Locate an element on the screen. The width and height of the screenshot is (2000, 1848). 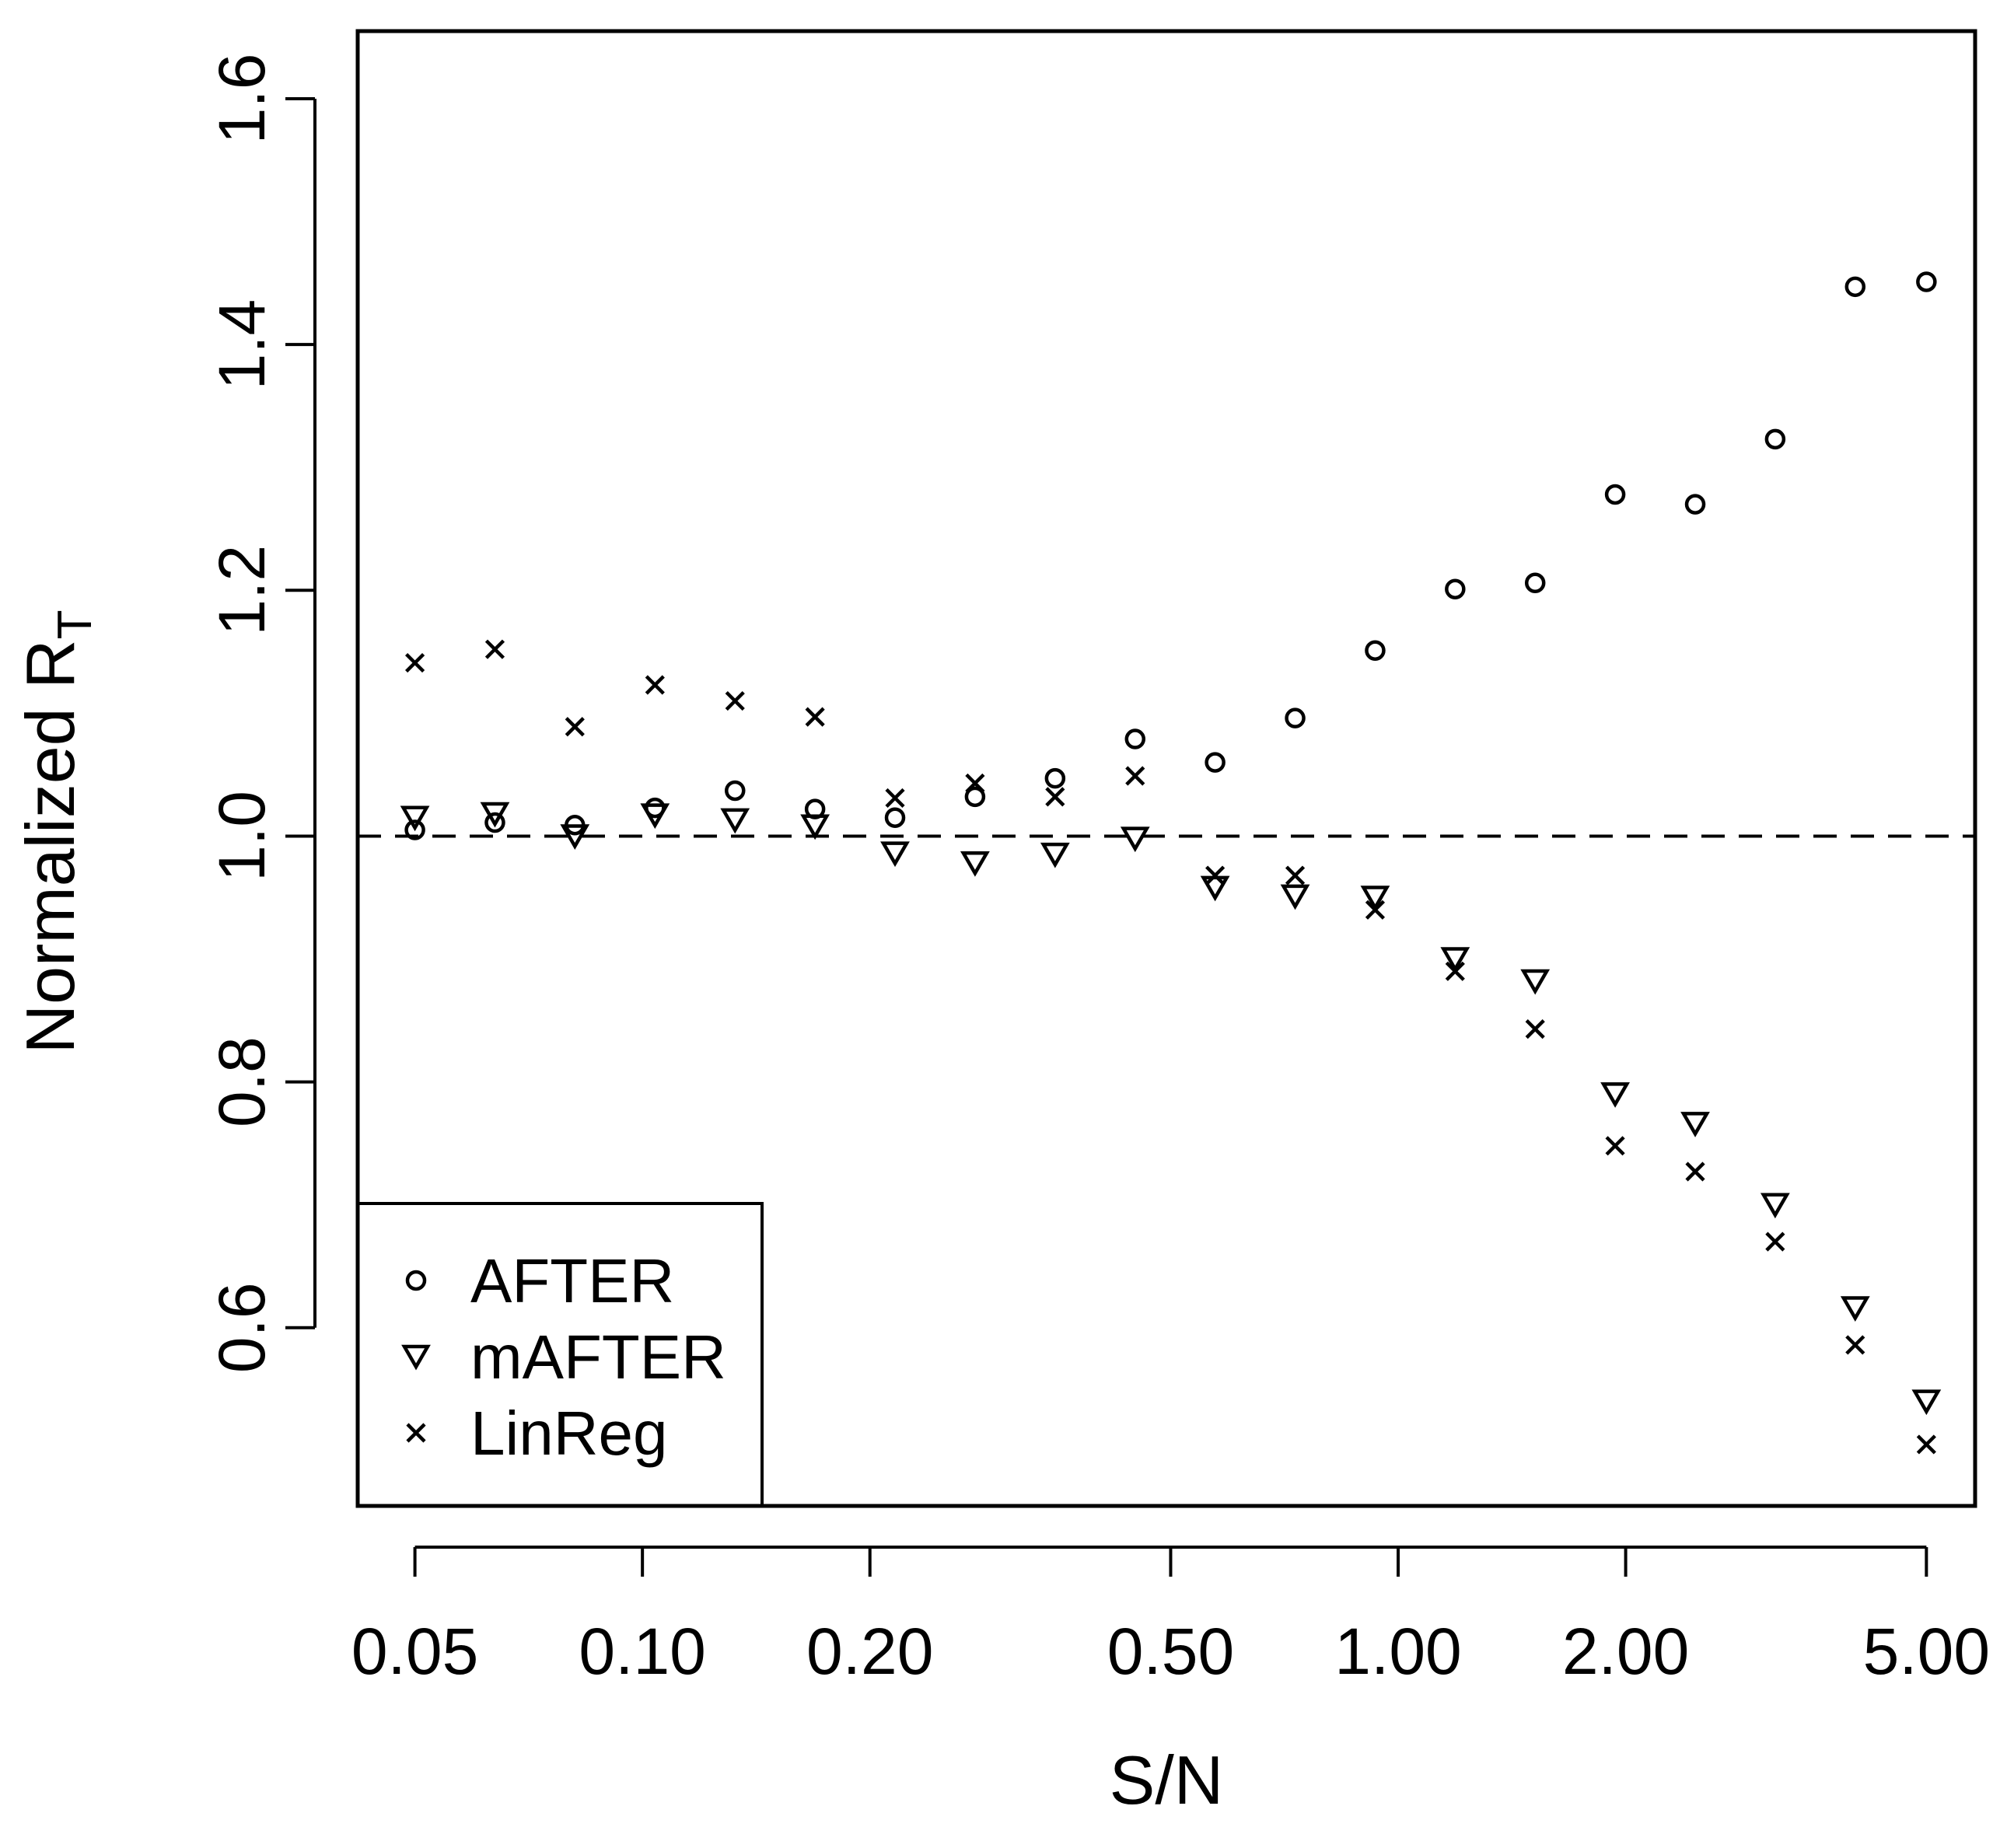
y-tick-label: 1.0 is located at coordinates (241, 836).